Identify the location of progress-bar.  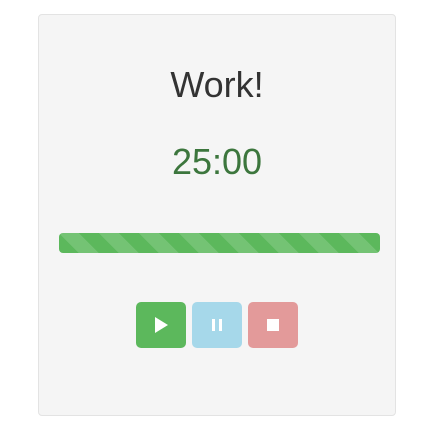
(219, 243).